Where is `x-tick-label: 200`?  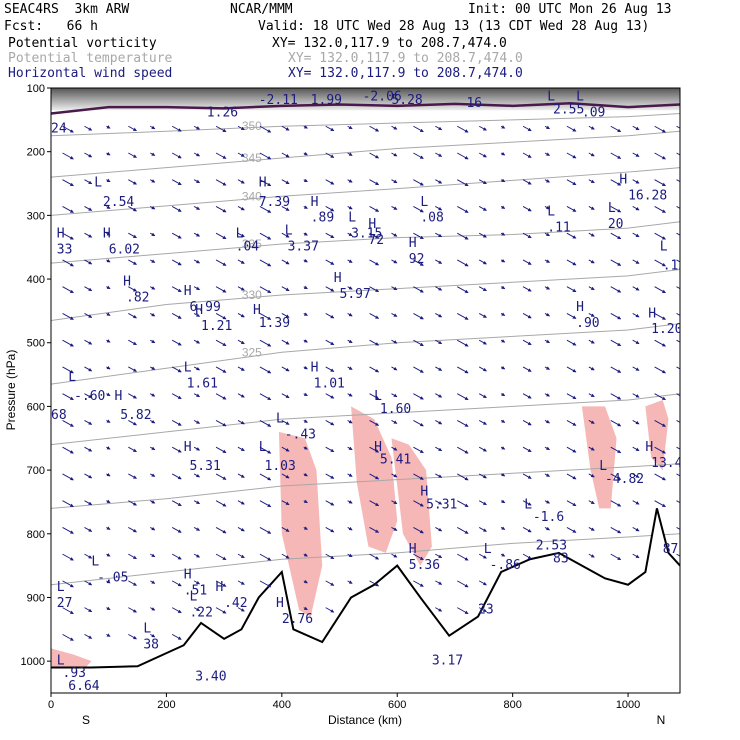 x-tick-label: 200 is located at coordinates (166, 705).